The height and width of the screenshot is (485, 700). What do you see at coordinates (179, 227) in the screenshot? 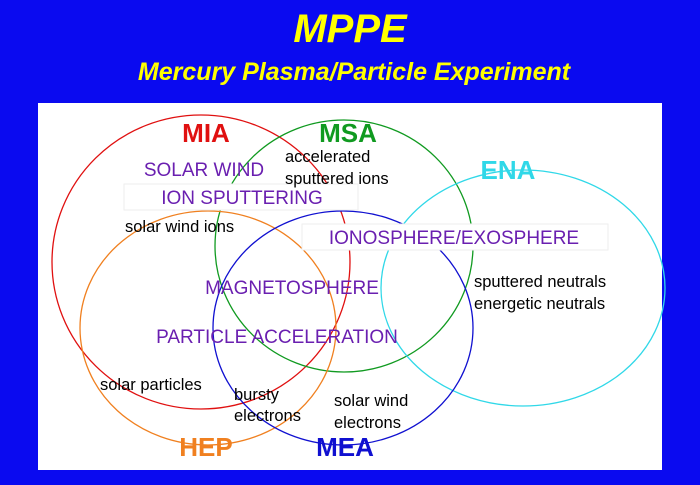
I see `note: solar wind ions` at bounding box center [179, 227].